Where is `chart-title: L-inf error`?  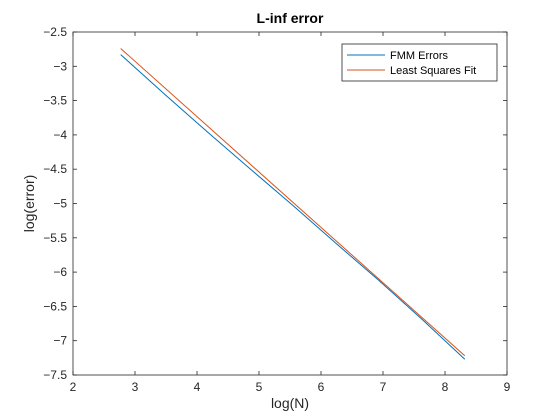
chart-title: L-inf error is located at coordinates (290, 18).